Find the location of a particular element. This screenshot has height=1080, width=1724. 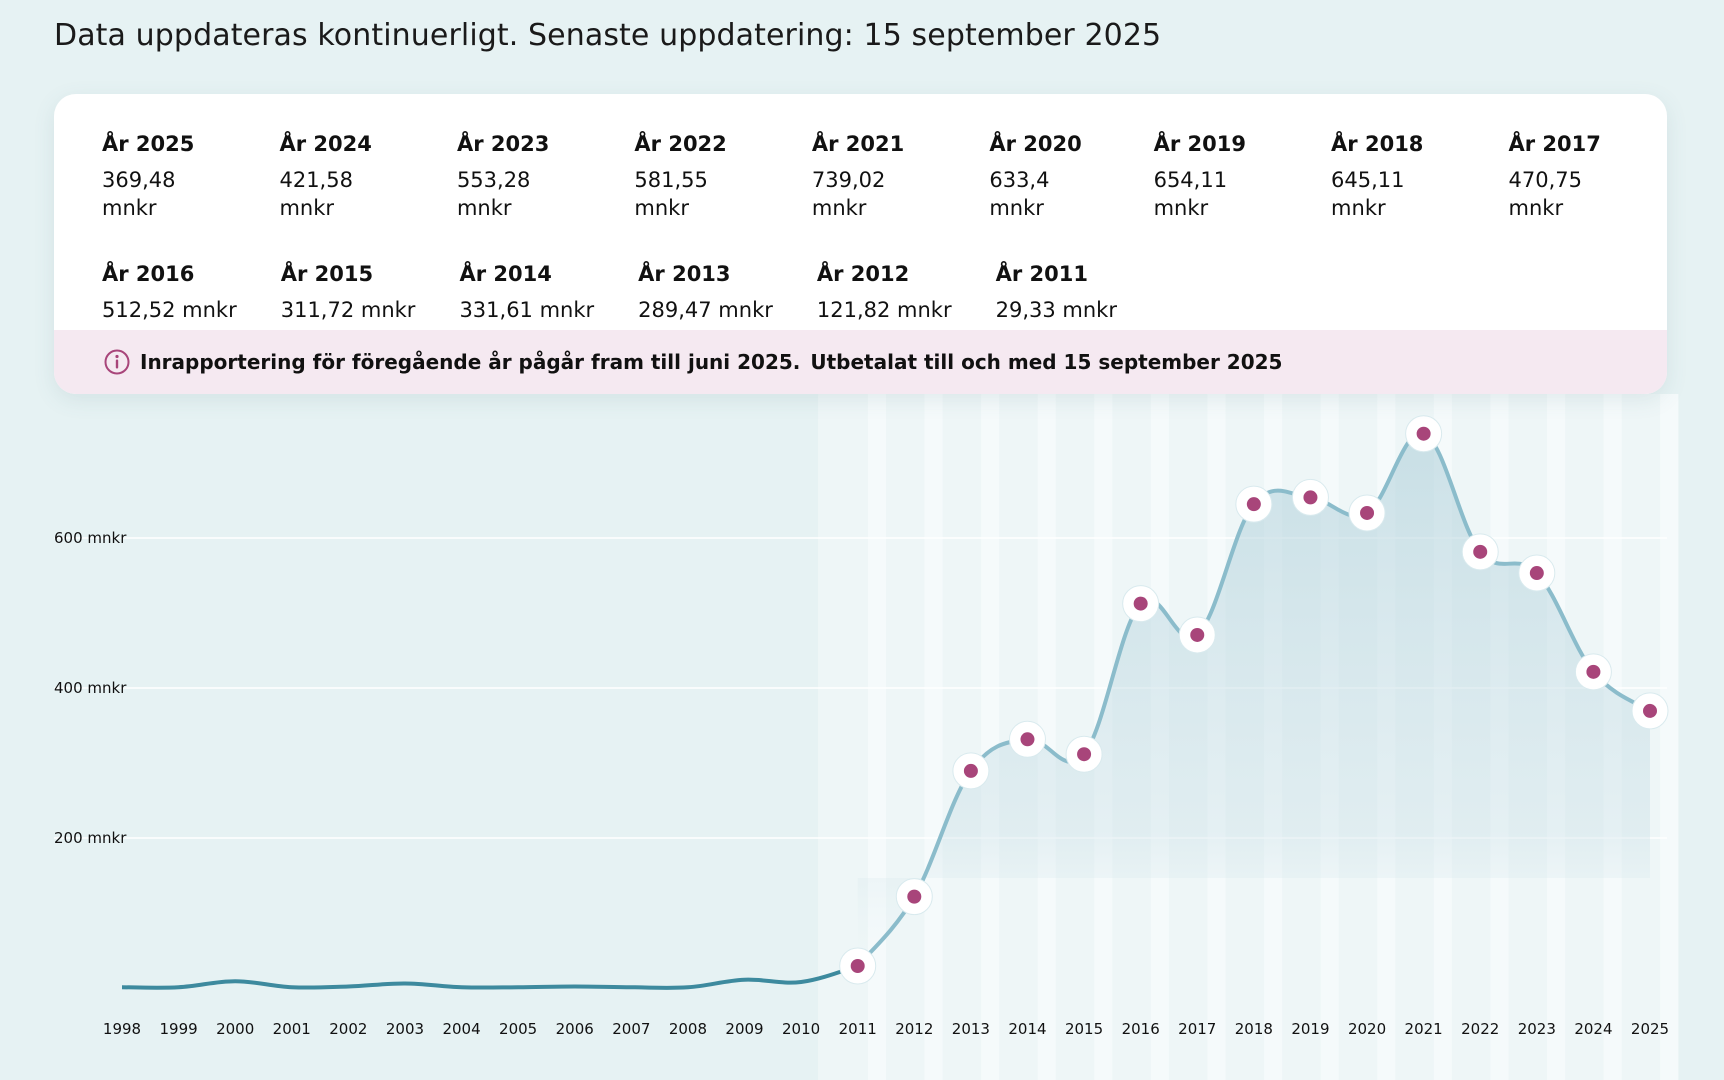

y-tick-label: 600 mnkr is located at coordinates (90, 538).